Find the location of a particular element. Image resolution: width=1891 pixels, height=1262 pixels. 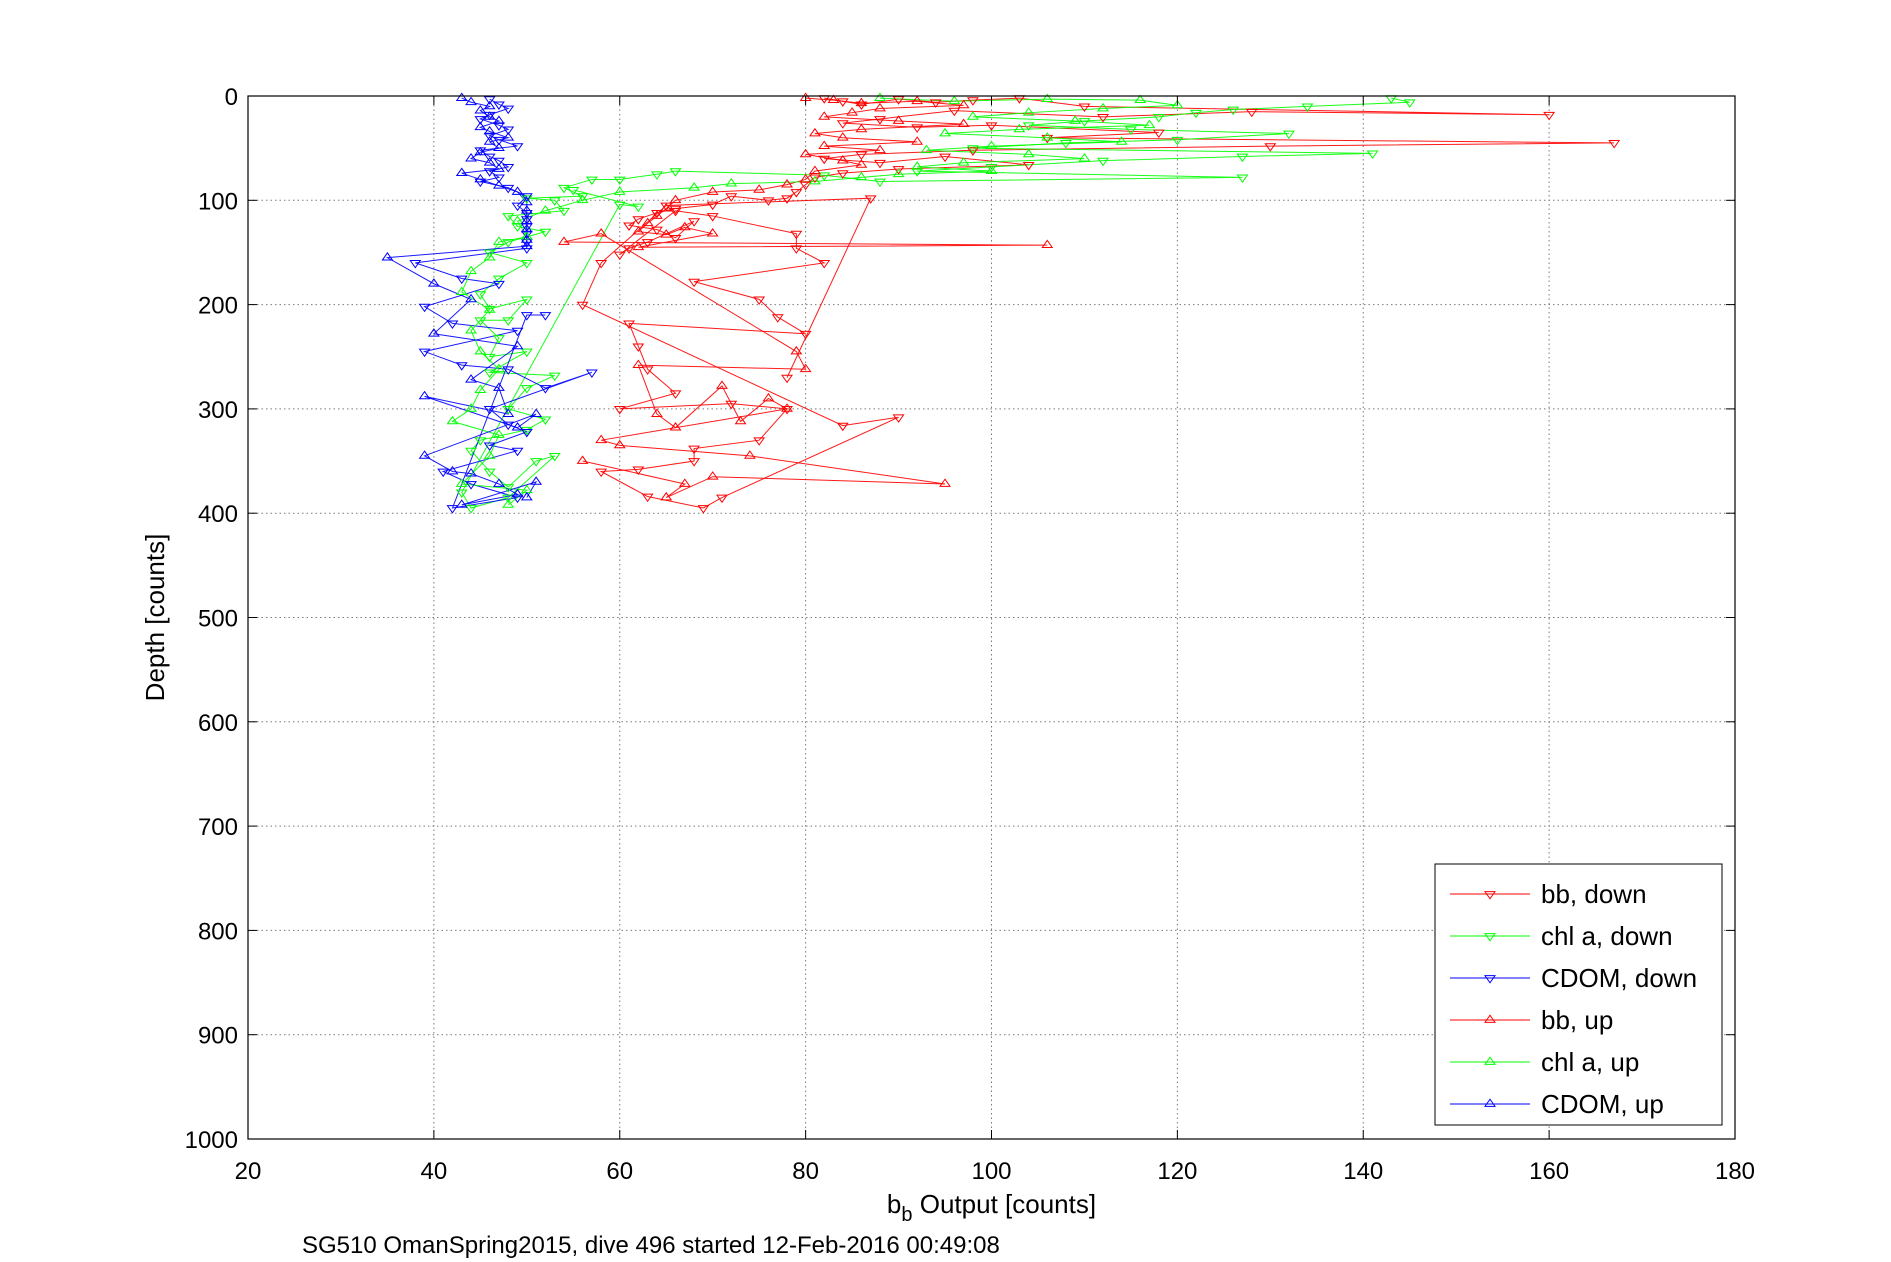

y-tick-label: 1000 is located at coordinates (211, 1140).